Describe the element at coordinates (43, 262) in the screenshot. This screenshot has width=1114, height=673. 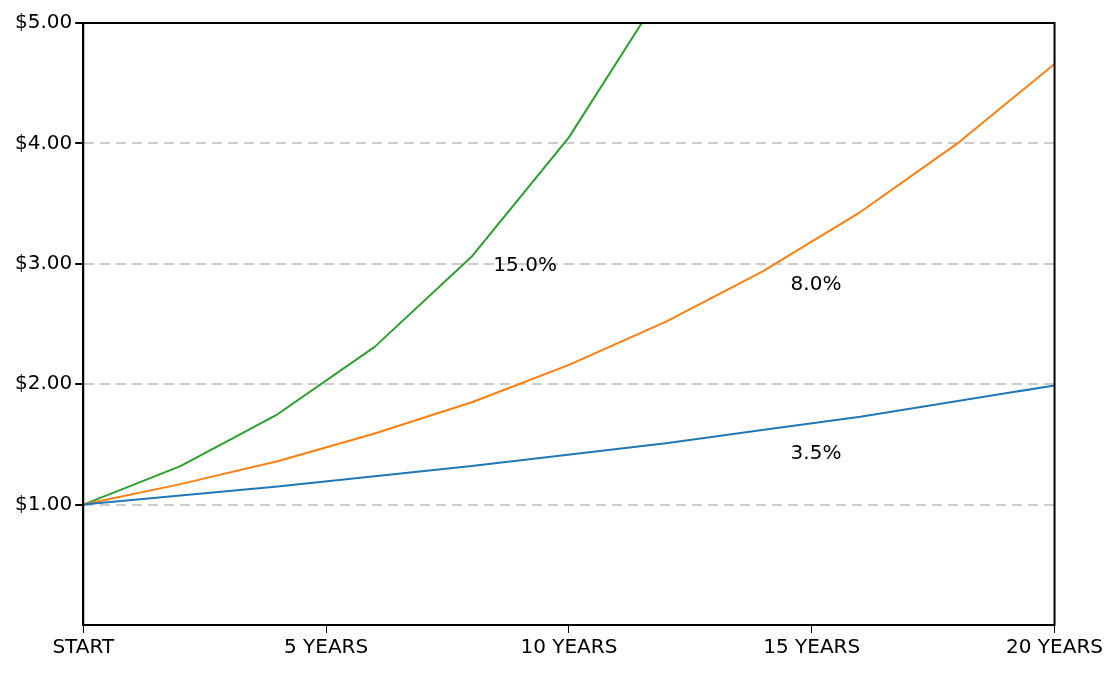
I see `y-tick-label: $3.00` at that location.